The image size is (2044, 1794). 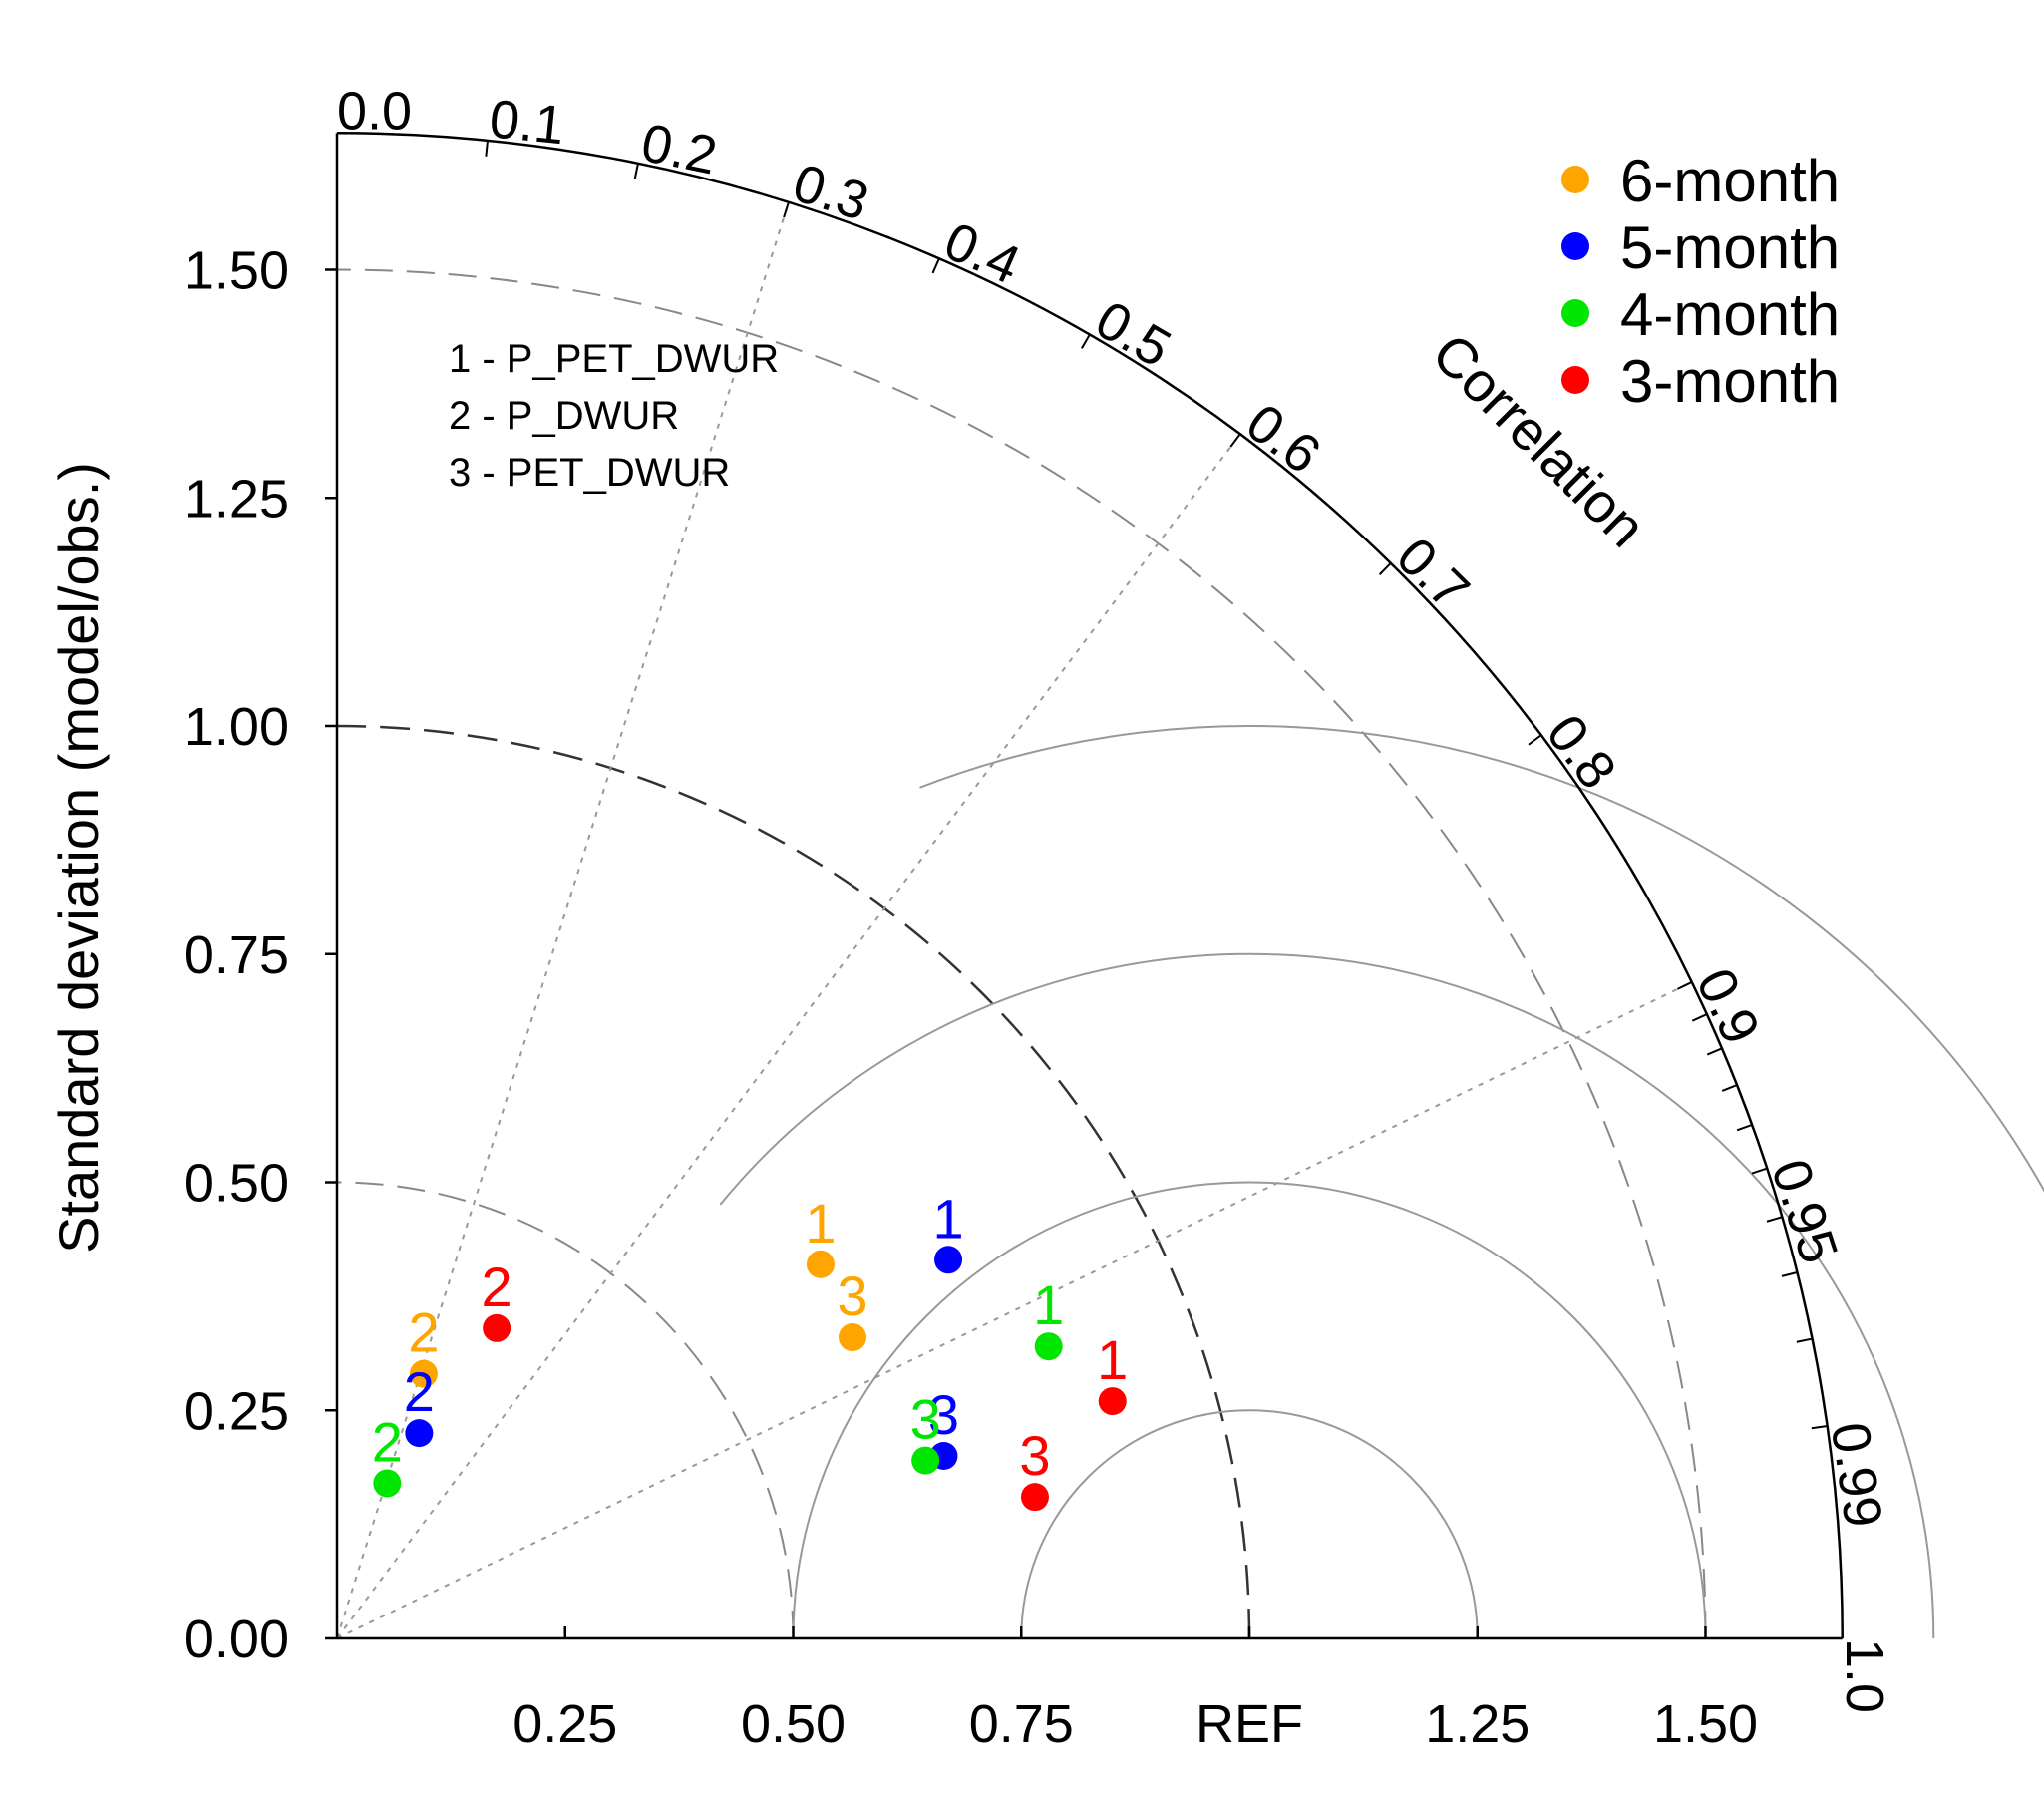 I want to click on std-arc, so click(x=565, y=1410).